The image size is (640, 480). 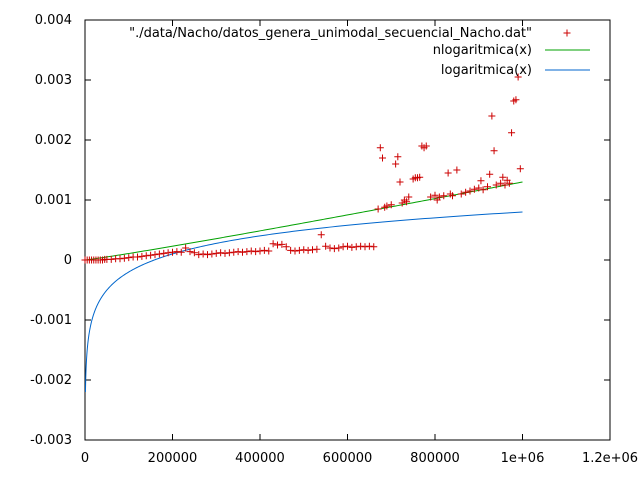 I want to click on legend-marker, so click(x=567, y=33).